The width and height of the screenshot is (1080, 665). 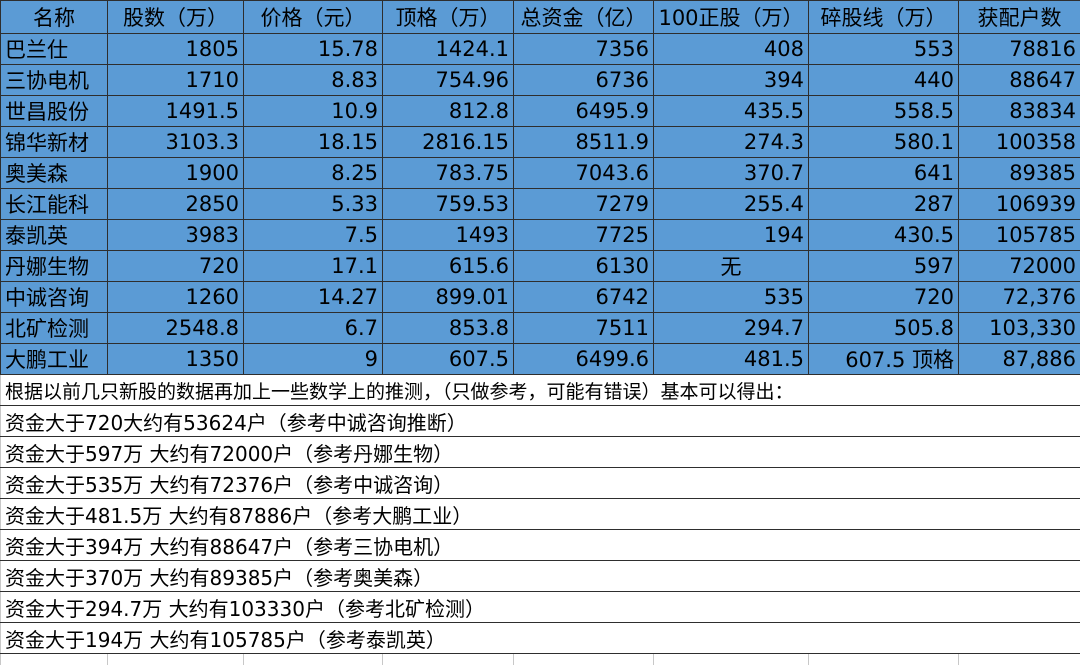 What do you see at coordinates (540, 607) in the screenshot?
I see `note-text: 资金大于294.7万 大约有103330户（参考北矿检测）` at bounding box center [540, 607].